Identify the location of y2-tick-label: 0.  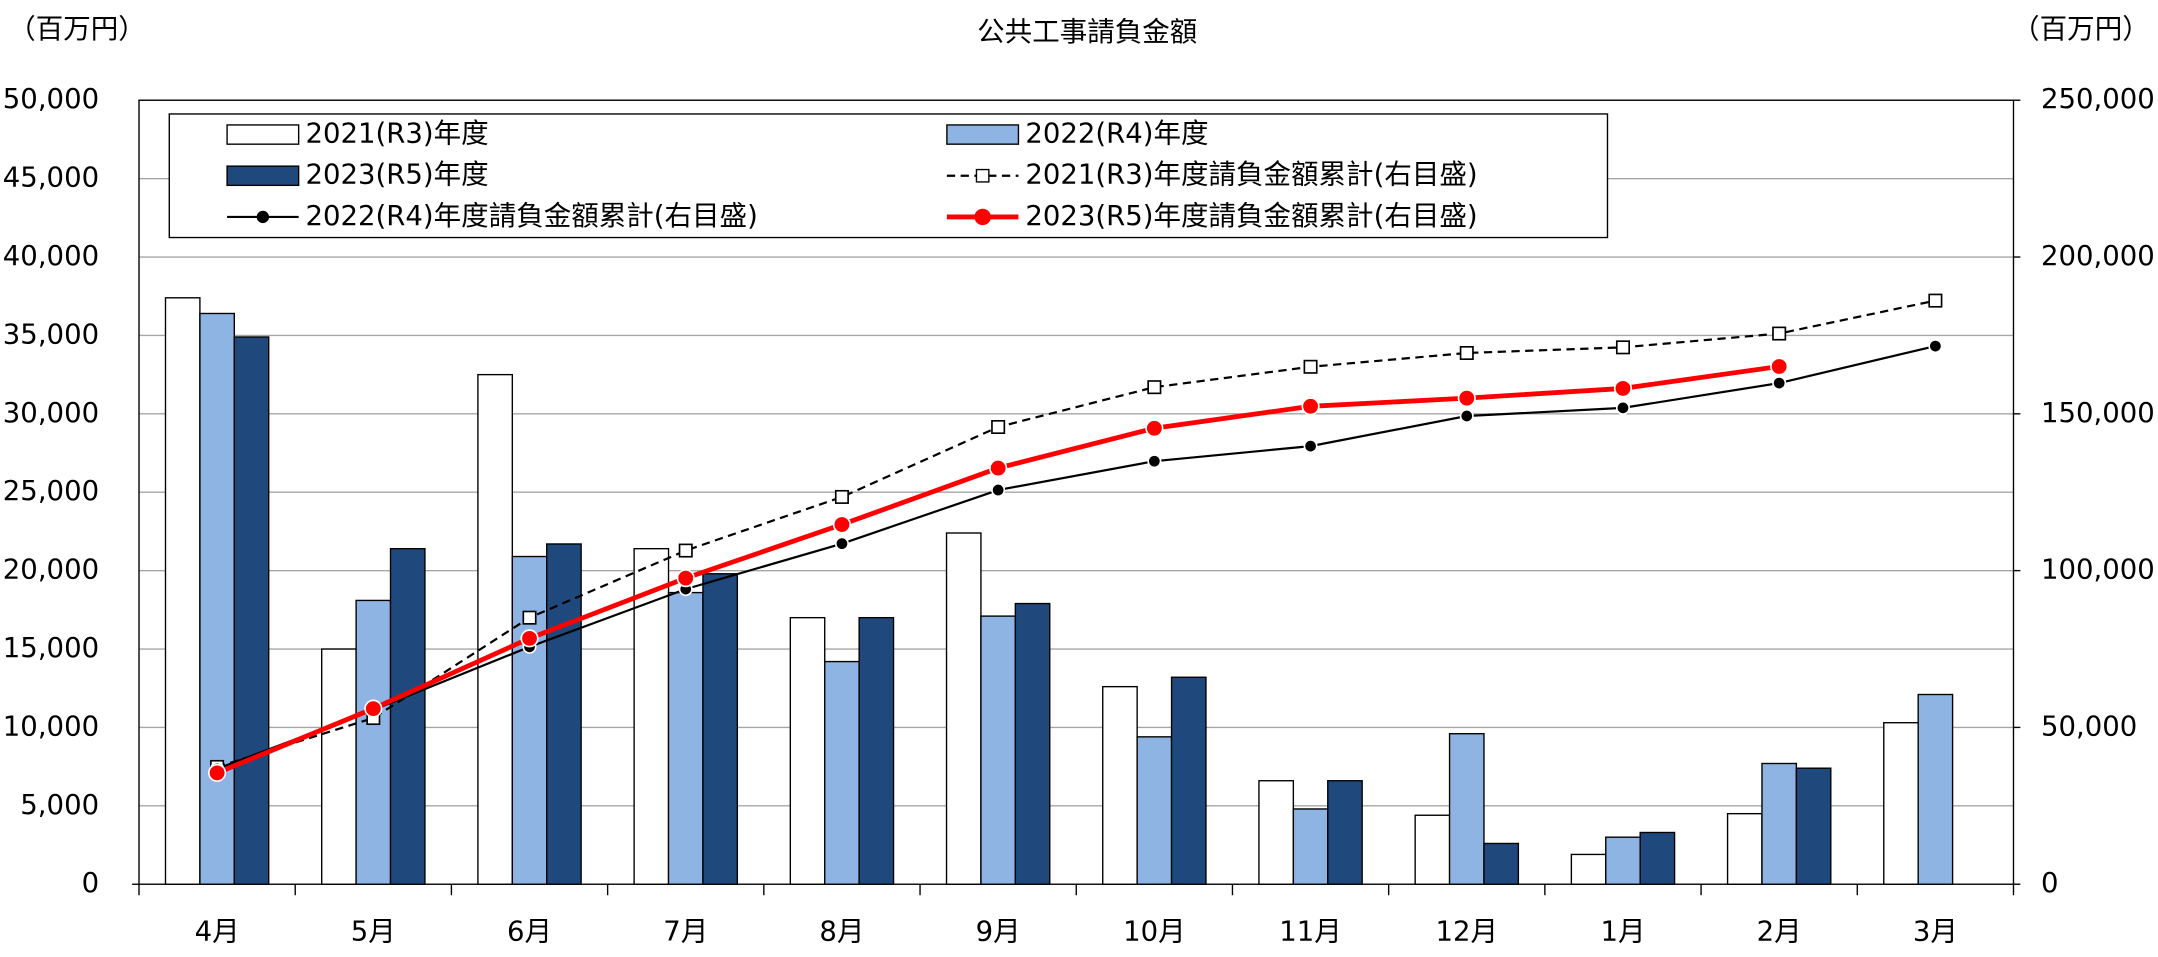
(2050, 883).